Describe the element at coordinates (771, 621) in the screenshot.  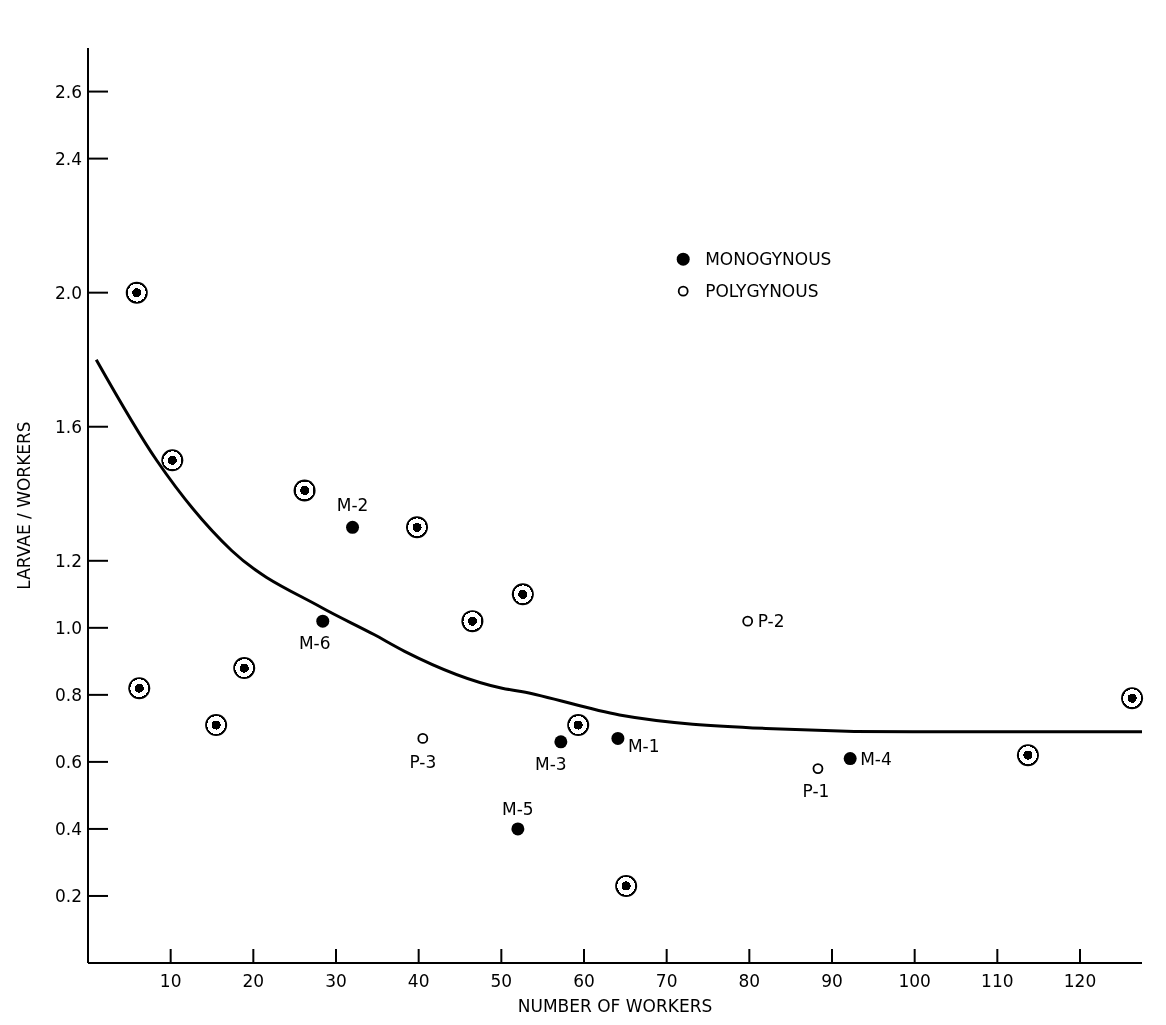
I see `annotation: P-2` at that location.